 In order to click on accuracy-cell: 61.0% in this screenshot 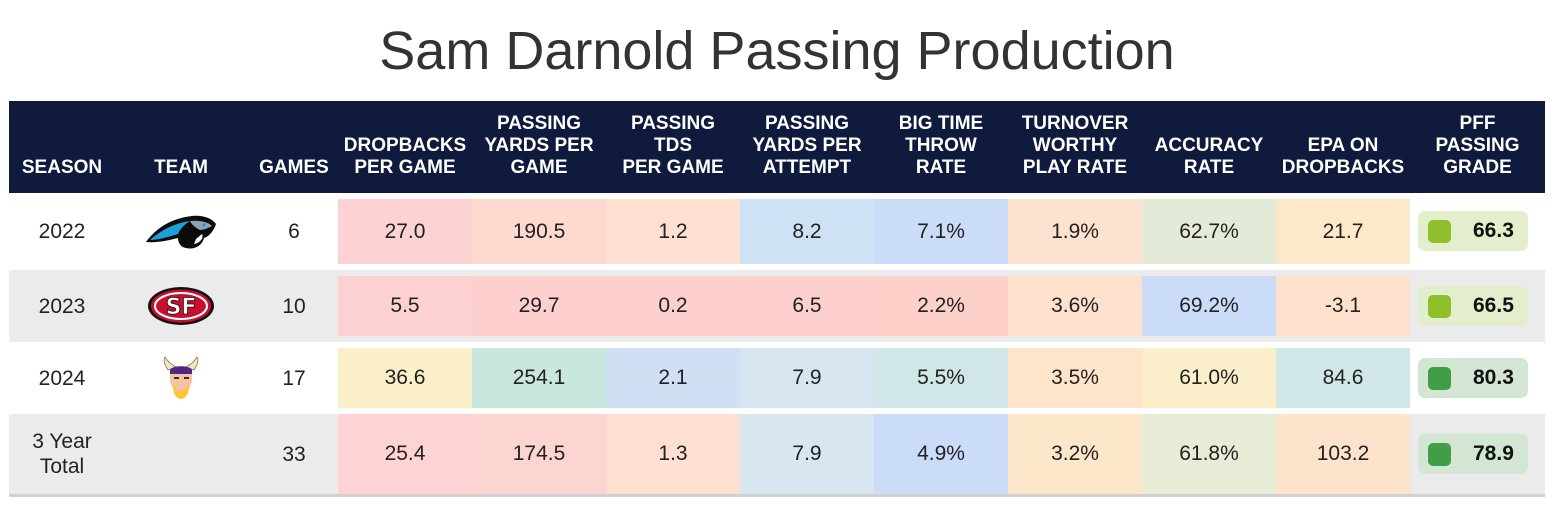, I will do `click(1209, 378)`.